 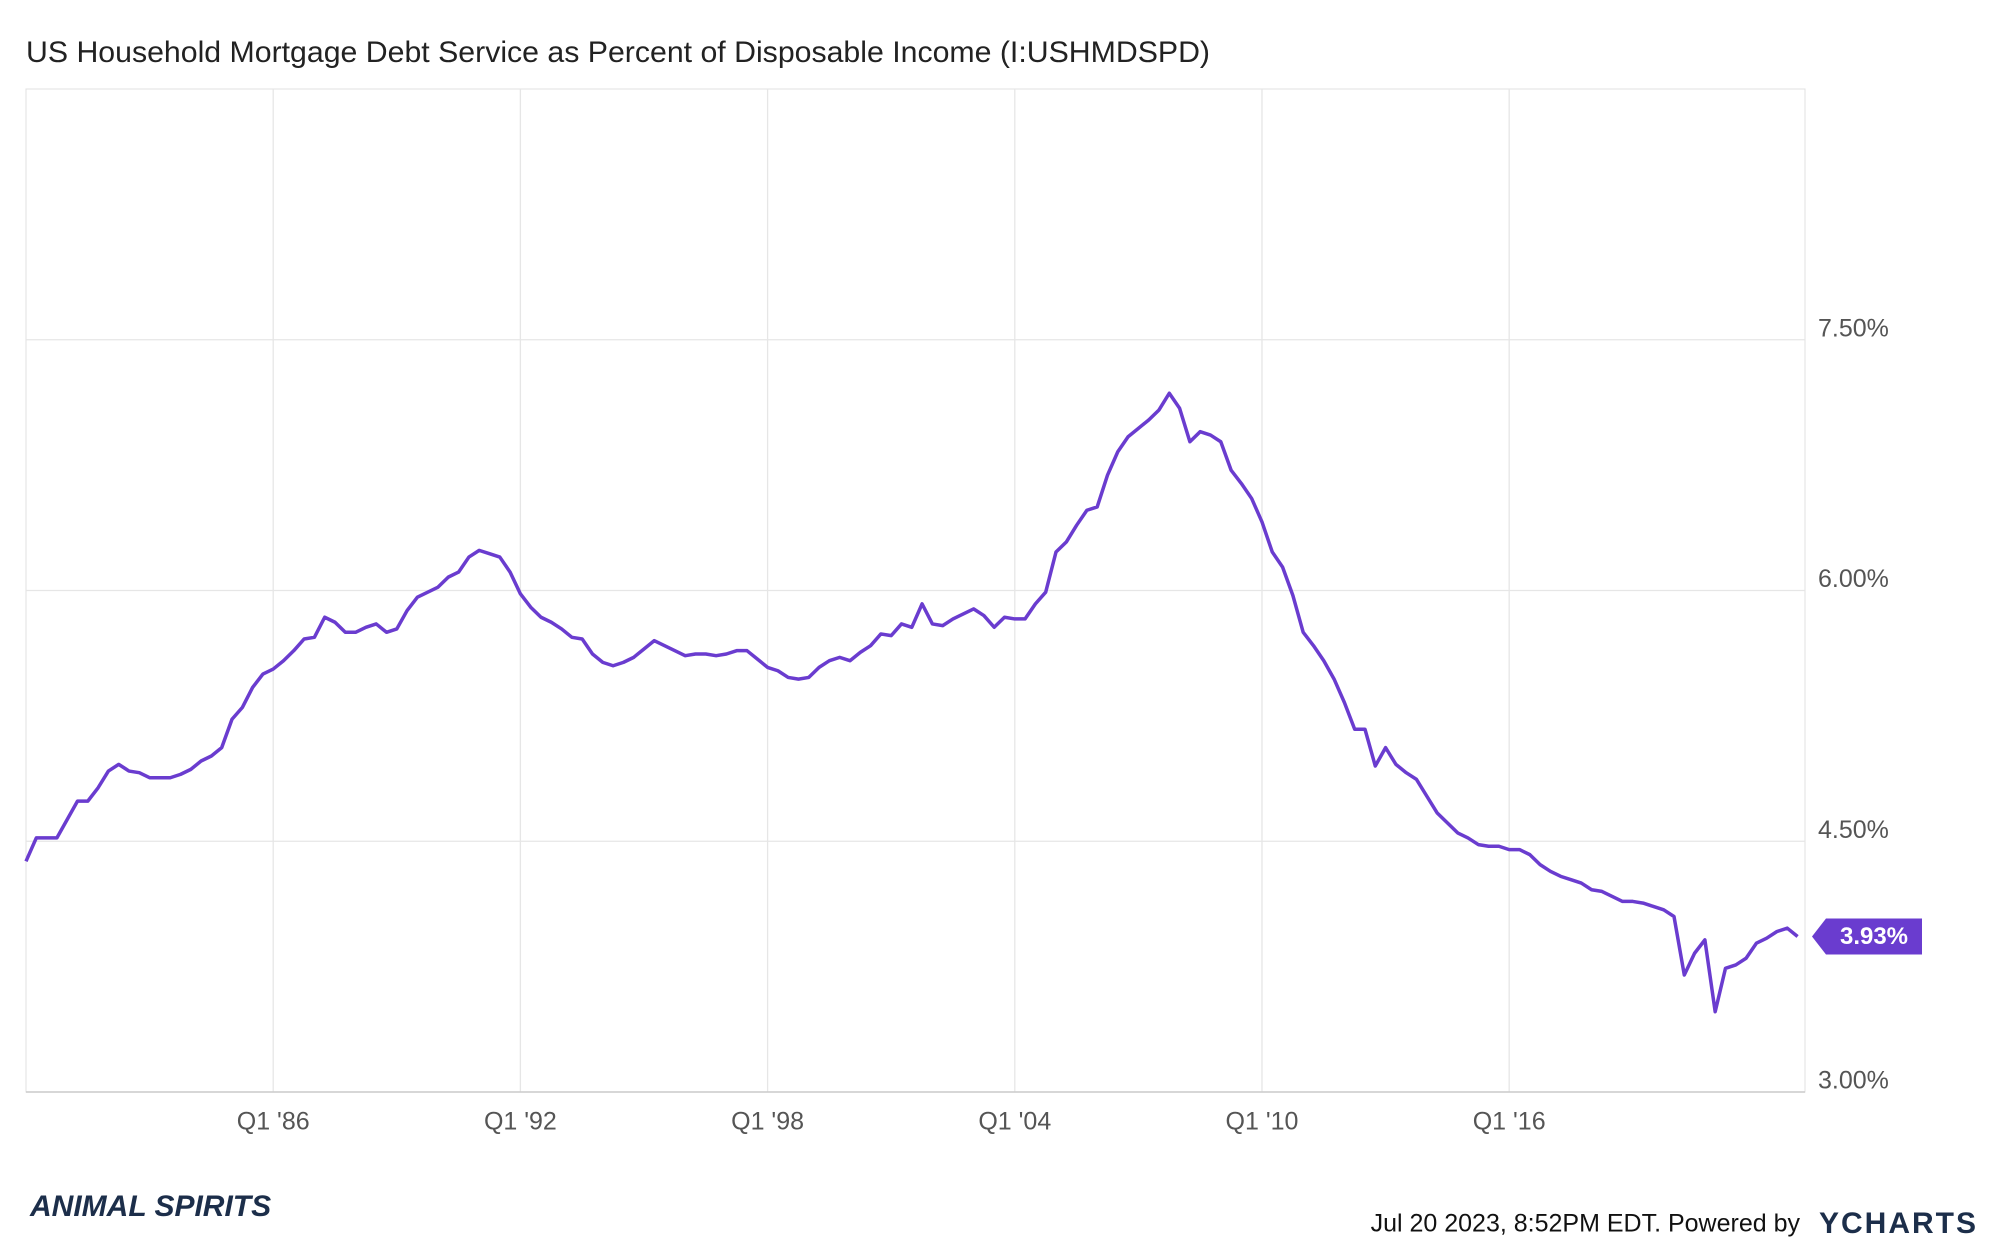 I want to click on y-tick-label: 6.00%, so click(x=1853, y=579).